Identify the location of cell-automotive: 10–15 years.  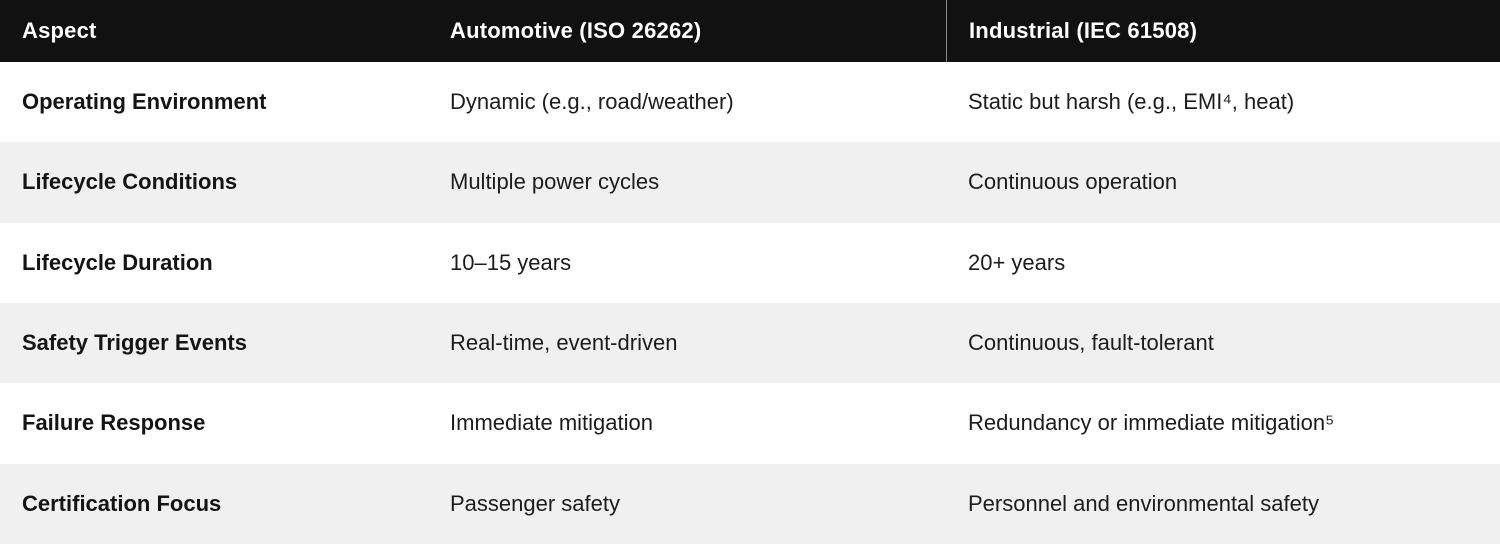
(511, 262).